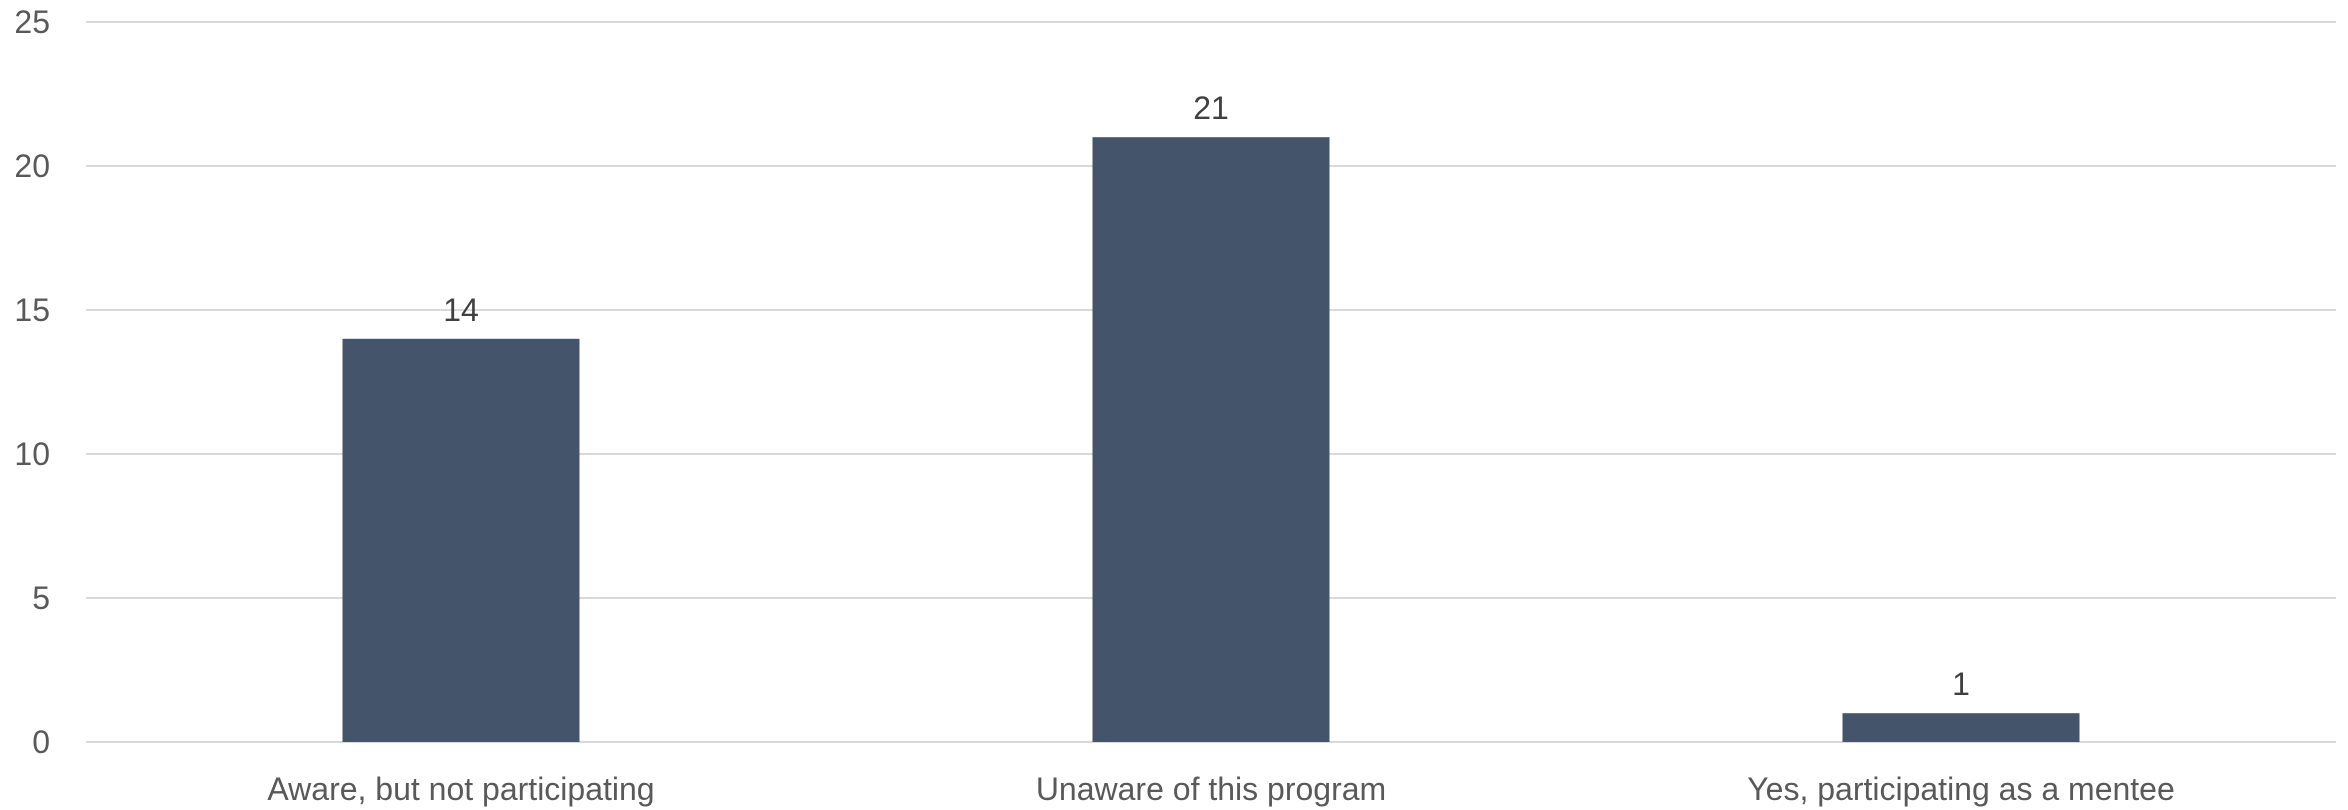 Image resolution: width=2348 pixels, height=810 pixels. What do you see at coordinates (32, 166) in the screenshot?
I see `y-tick-label: 20` at bounding box center [32, 166].